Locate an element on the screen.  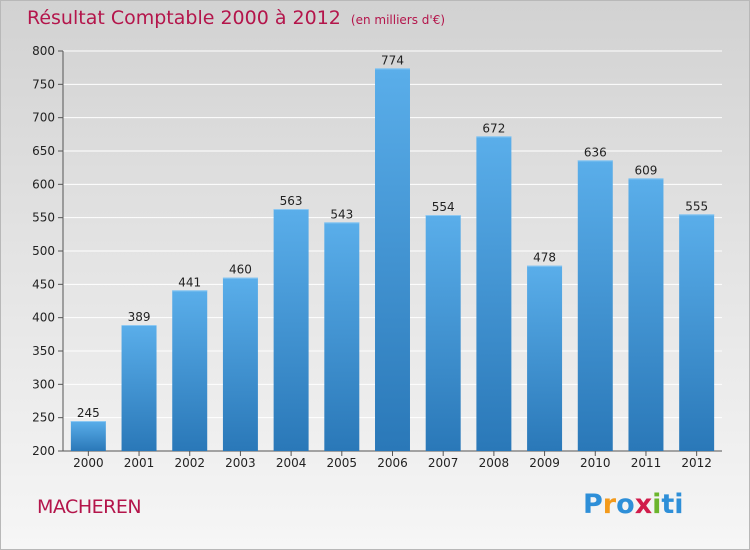
y-tick-label: 700 is located at coordinates (43, 118).